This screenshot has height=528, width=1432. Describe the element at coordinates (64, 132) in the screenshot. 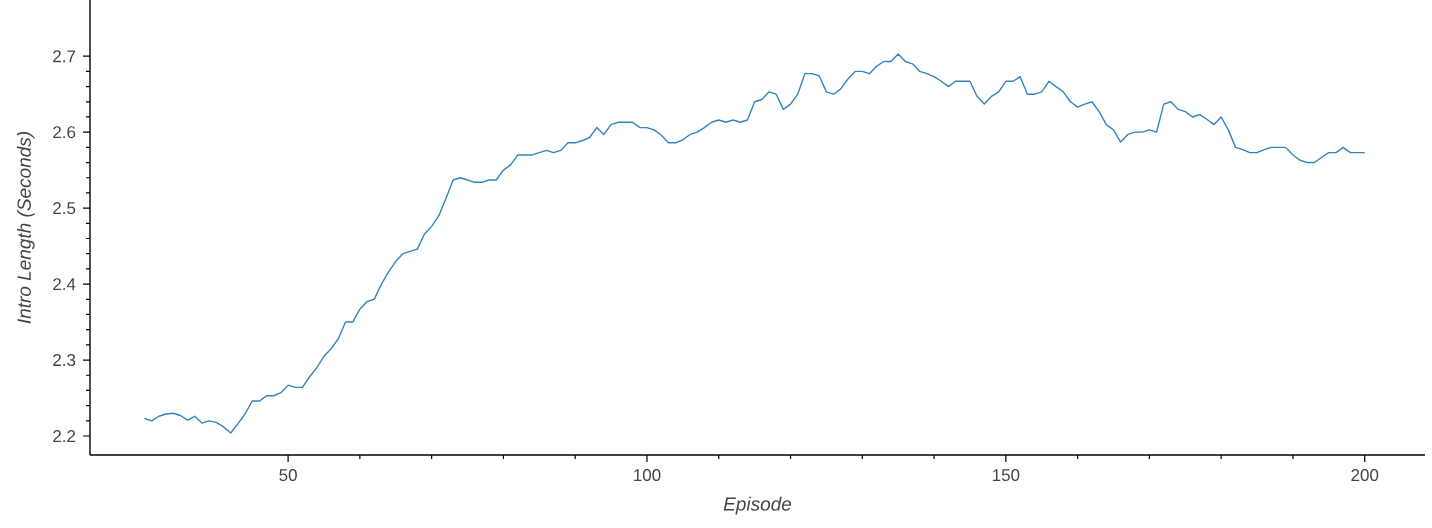

I see `y-tick-label: 2.6` at that location.